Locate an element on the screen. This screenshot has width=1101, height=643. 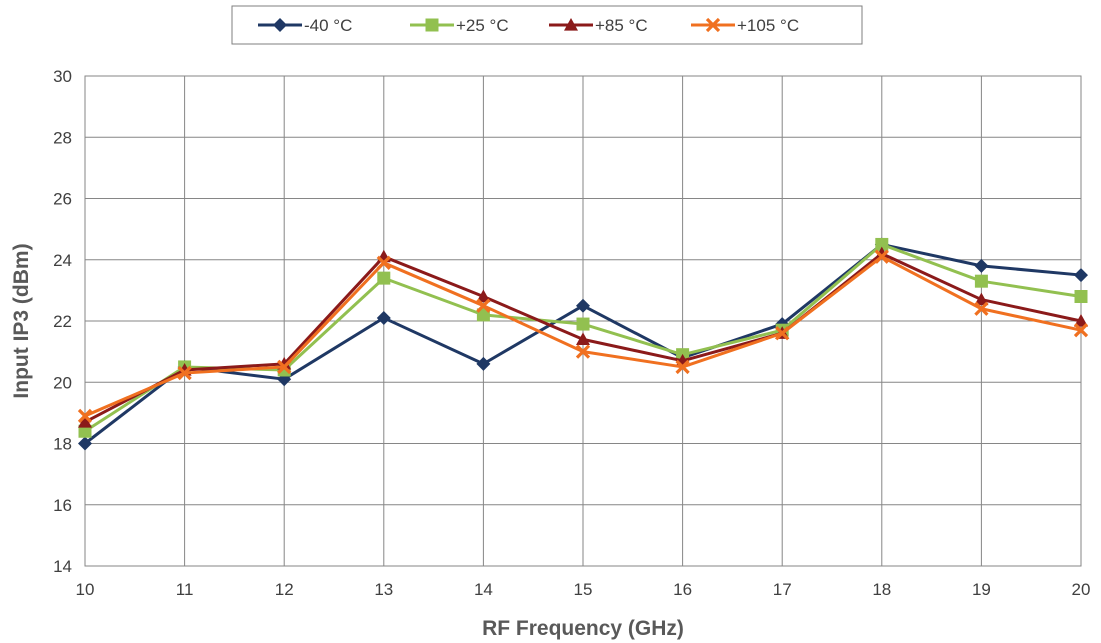
legend-entry-2: +85 °C is located at coordinates (598, 25).